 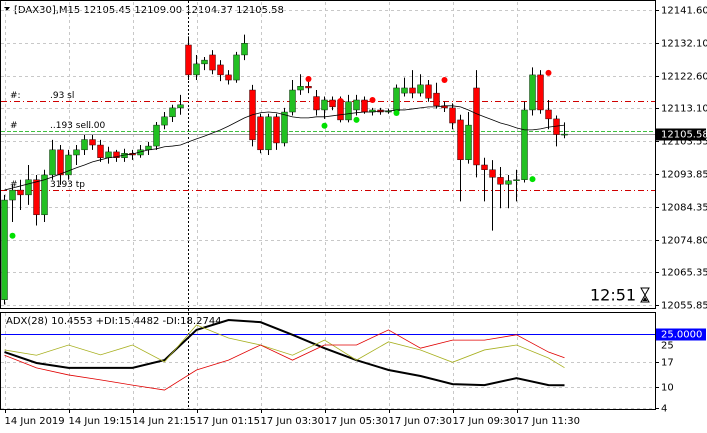 I want to click on x-tick-label: 17 Jun 03:30, so click(x=293, y=421).